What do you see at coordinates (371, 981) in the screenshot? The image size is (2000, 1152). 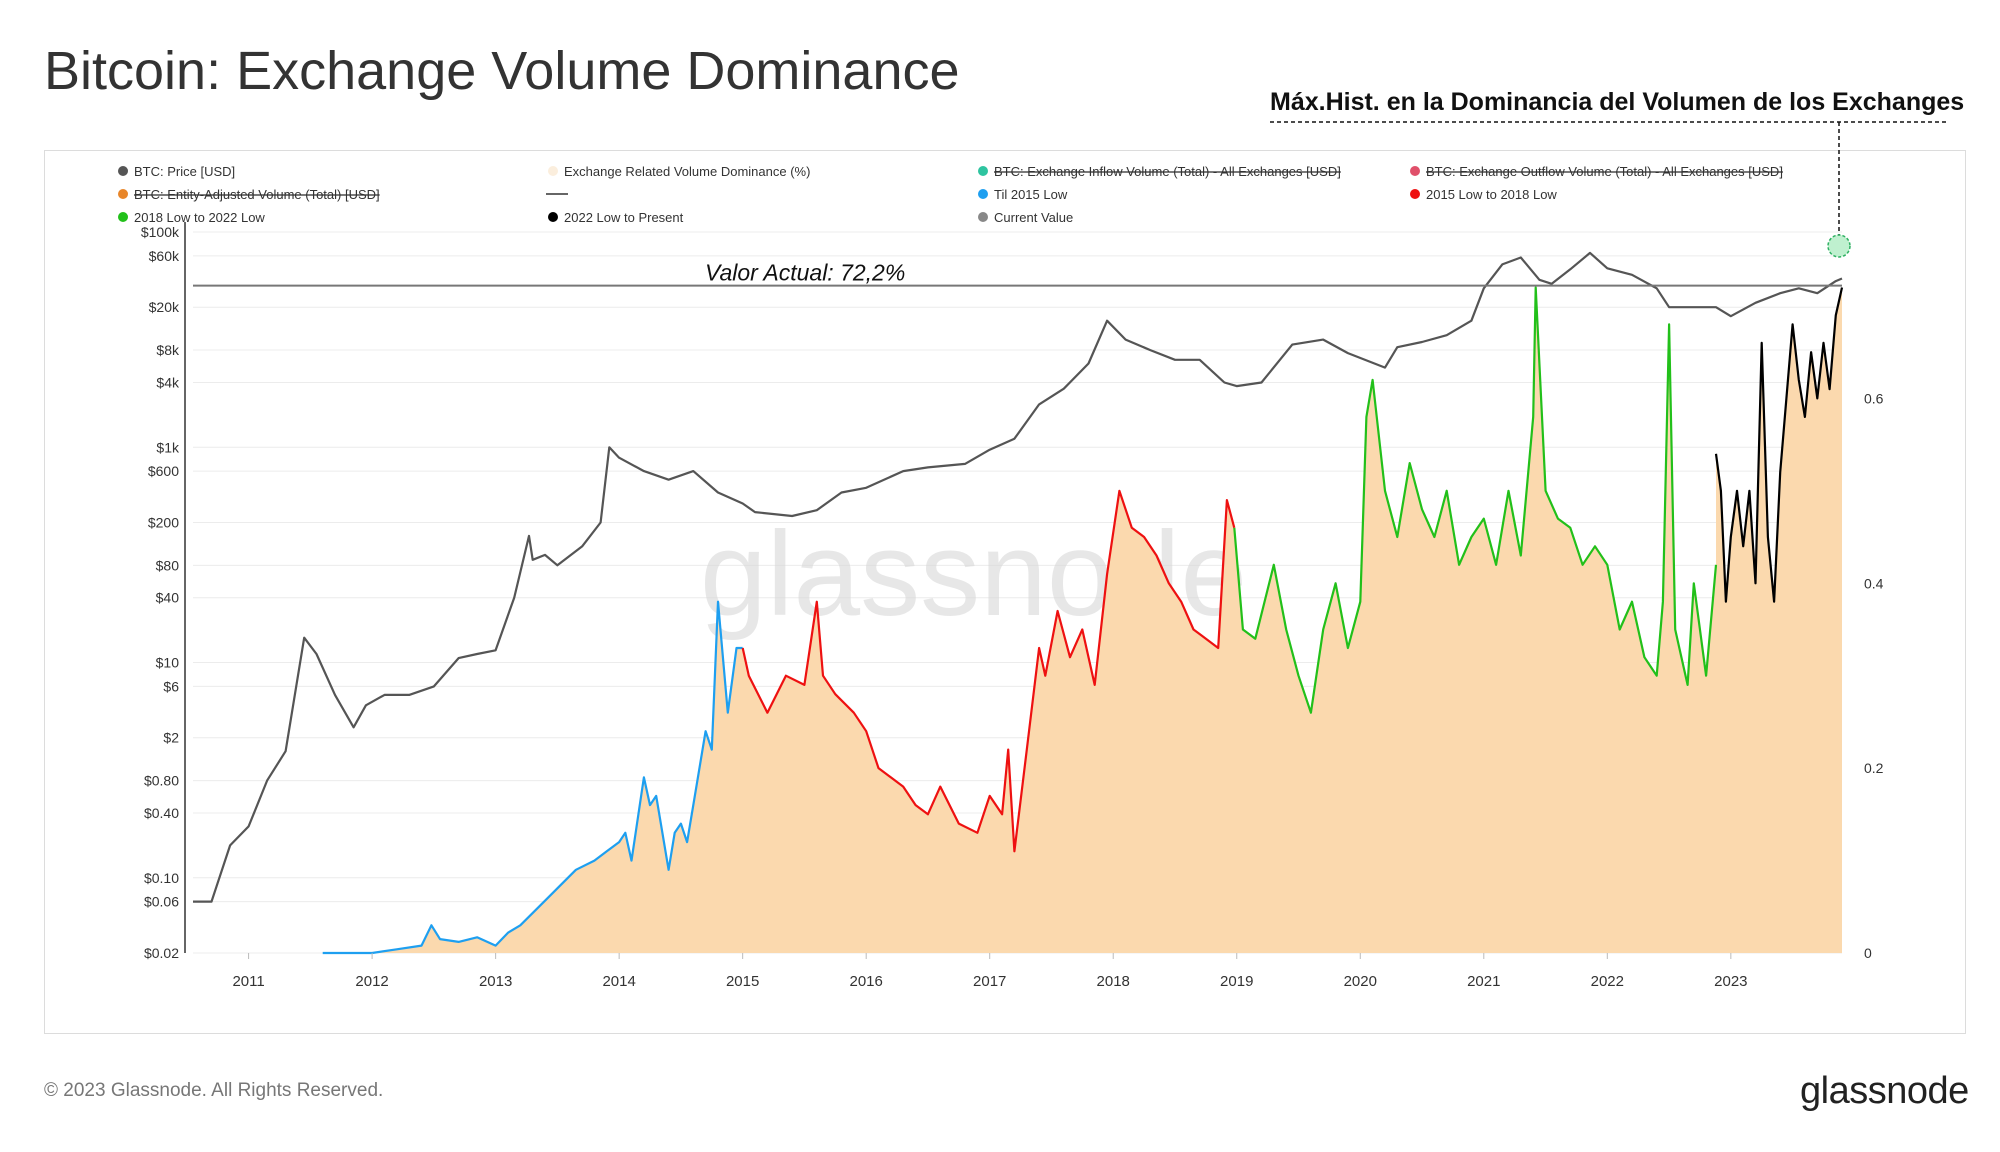 I see `x-tick-label: 2012` at bounding box center [371, 981].